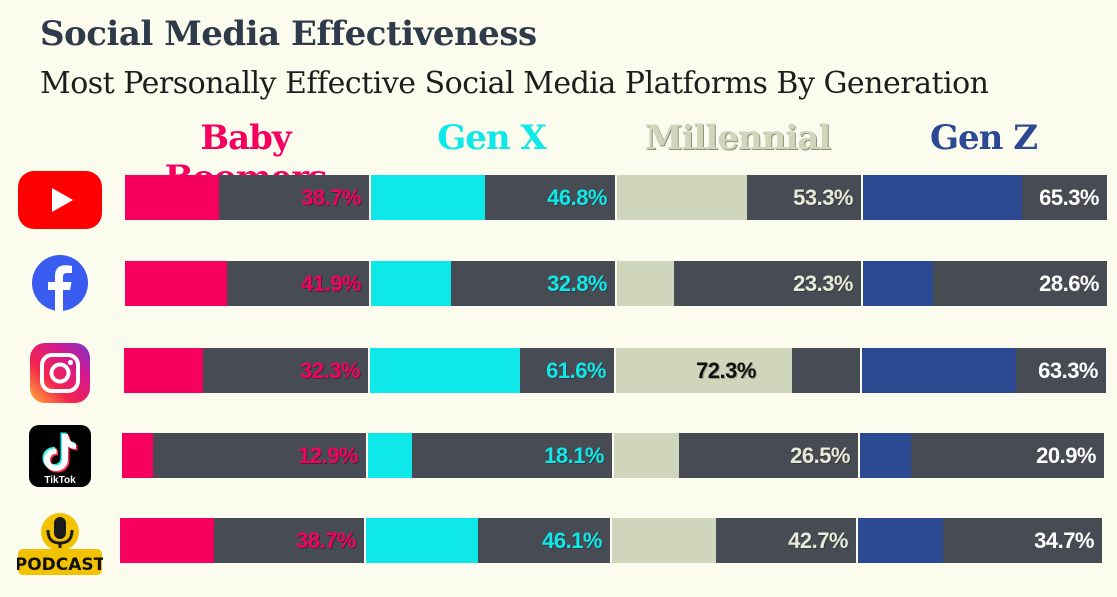 The height and width of the screenshot is (597, 1117). Describe the element at coordinates (1066, 455) in the screenshot. I see `data-label-tiktok-gen-z: 20.9%` at that location.